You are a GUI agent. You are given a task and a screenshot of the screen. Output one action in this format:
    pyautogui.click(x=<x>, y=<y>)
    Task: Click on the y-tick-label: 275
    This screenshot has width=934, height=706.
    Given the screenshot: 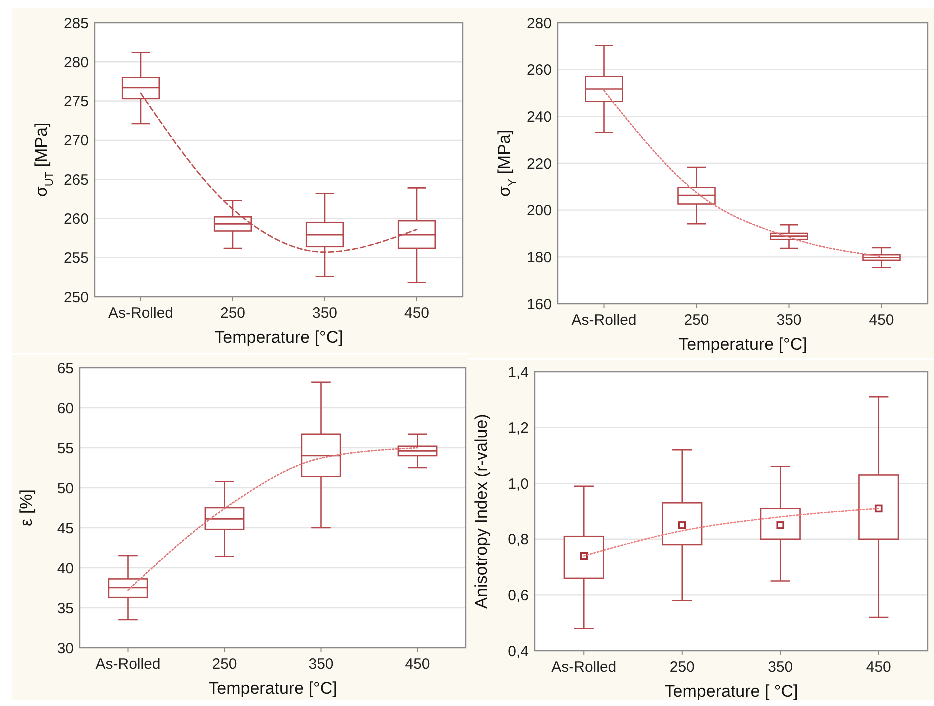 What is the action you would take?
    pyautogui.click(x=76, y=102)
    